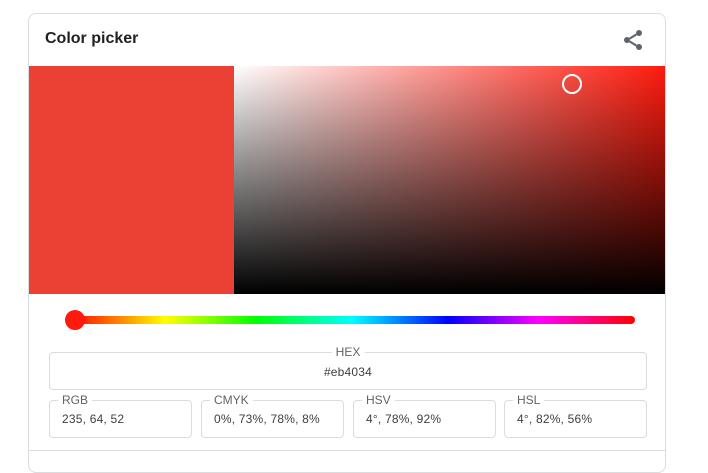  Describe the element at coordinates (350, 320) in the screenshot. I see `hue-slider` at that location.